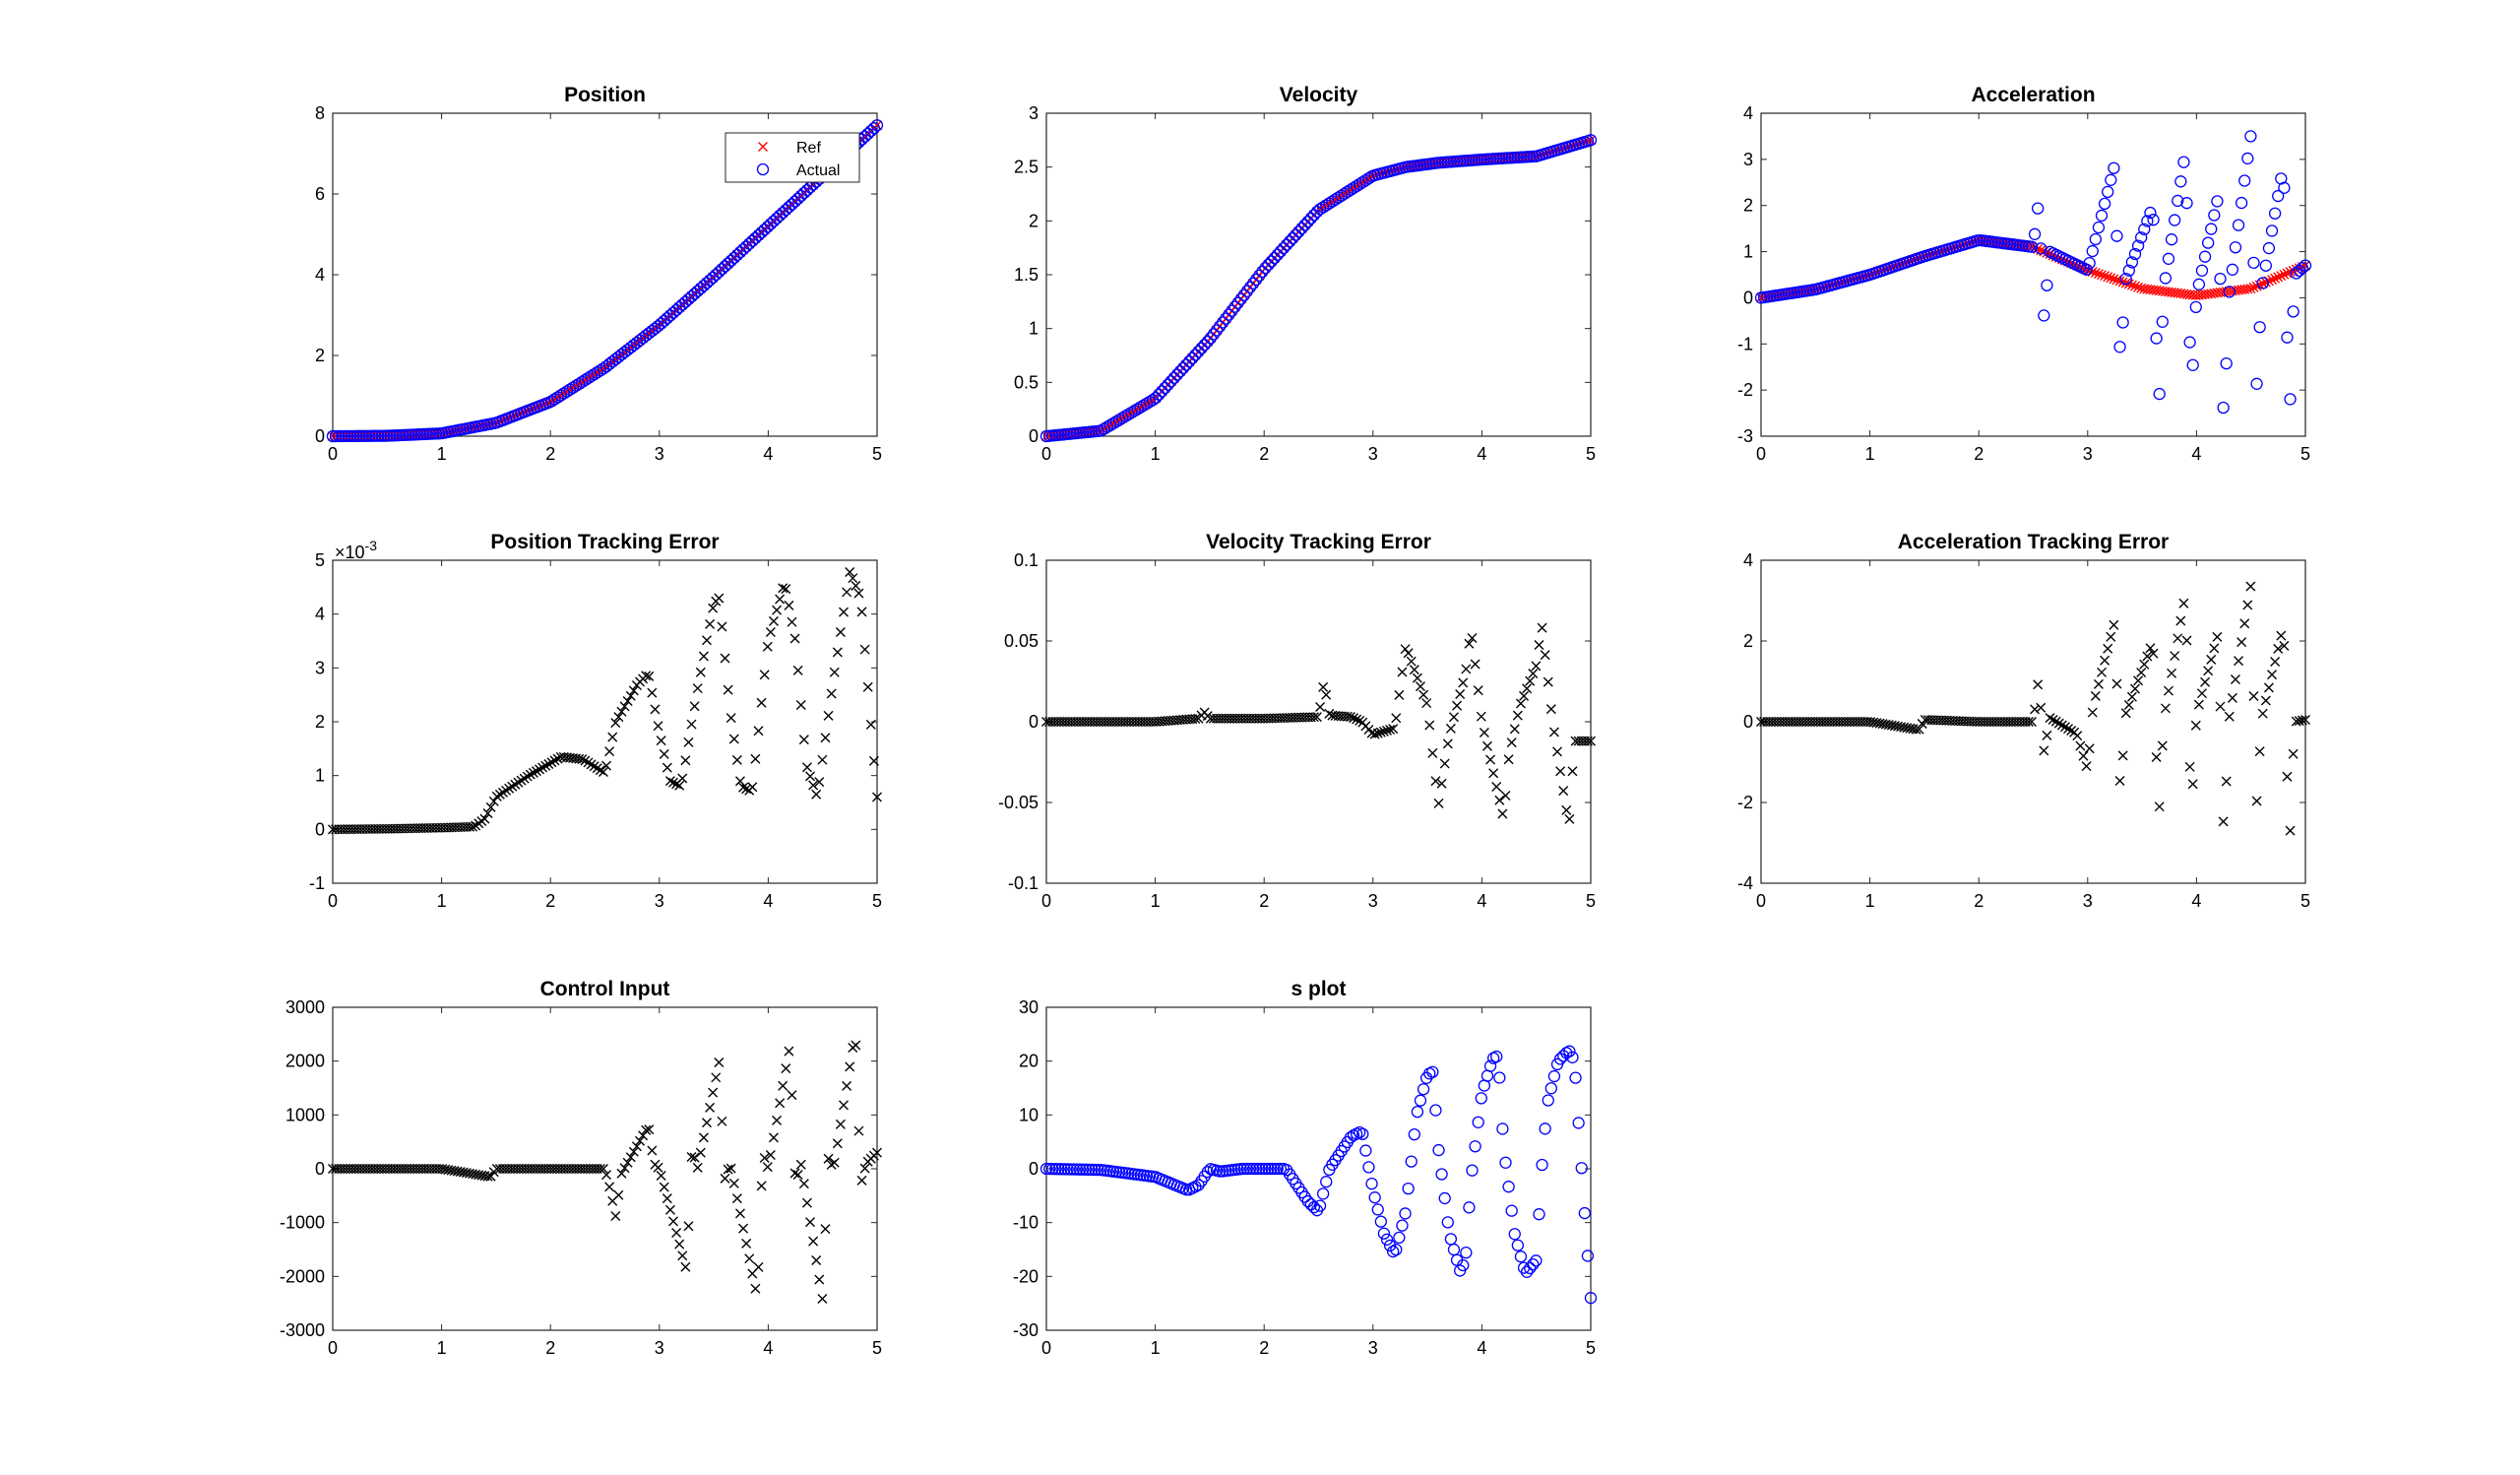  I want to click on plot-box, so click(605, 721).